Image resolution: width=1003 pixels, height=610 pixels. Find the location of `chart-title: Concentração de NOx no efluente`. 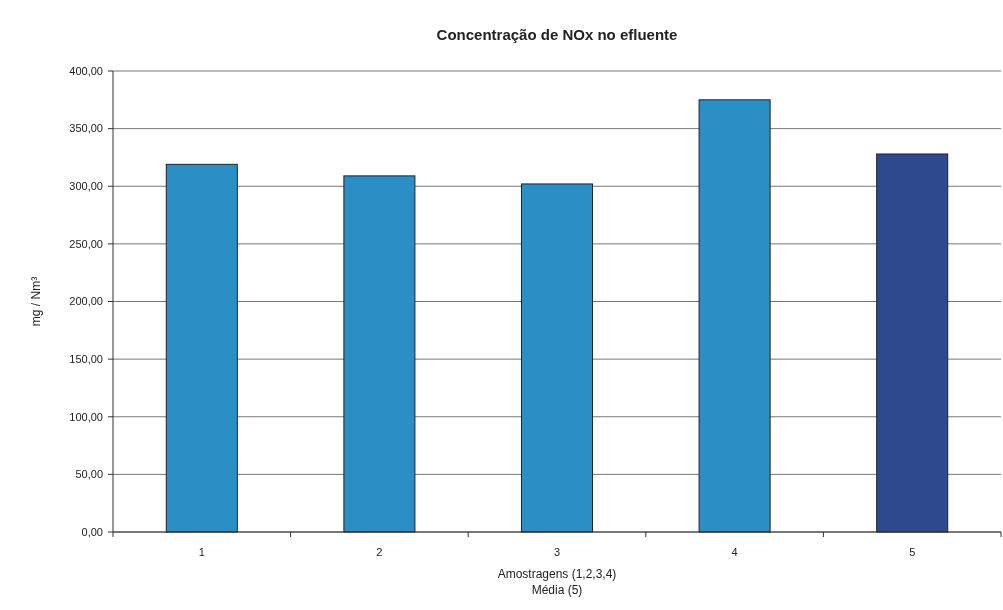

chart-title: Concentração de NOx no efluente is located at coordinates (557, 34).